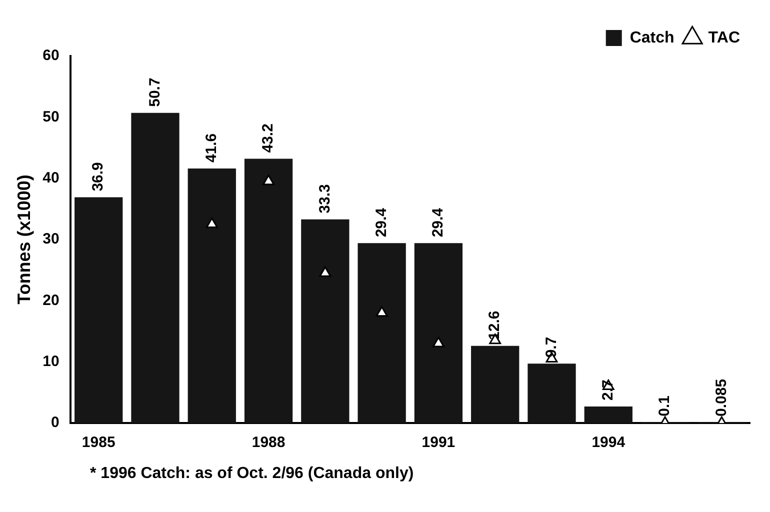  I want to click on data-label: 12.6, so click(495, 325).